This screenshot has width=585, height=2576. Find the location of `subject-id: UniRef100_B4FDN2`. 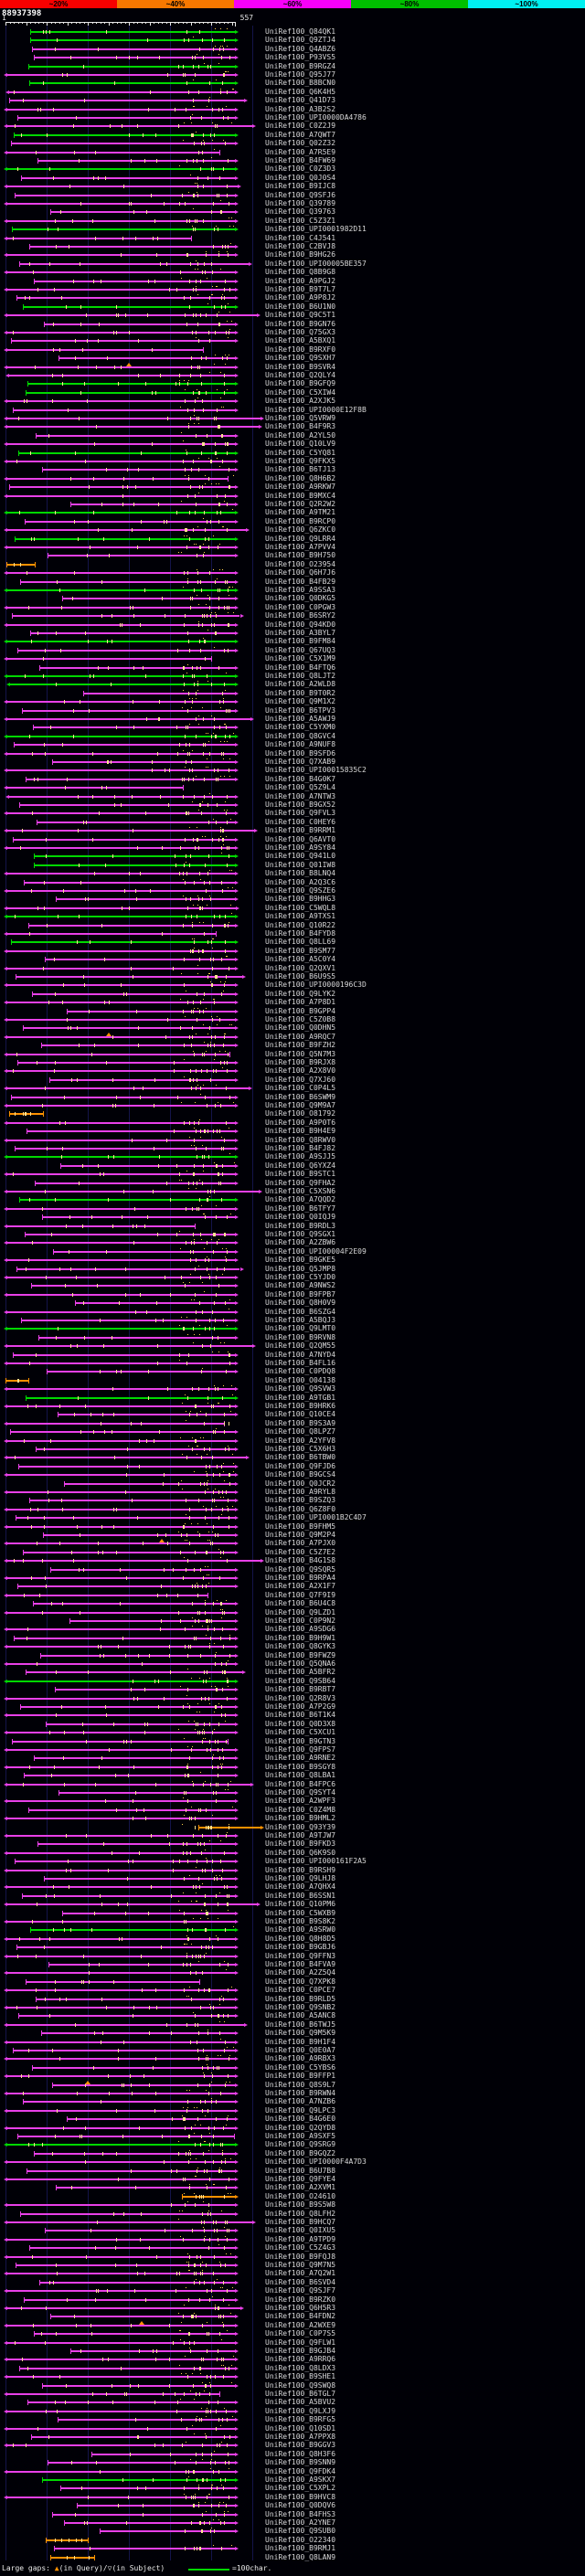

subject-id: UniRef100_B4FDN2 is located at coordinates (300, 2316).